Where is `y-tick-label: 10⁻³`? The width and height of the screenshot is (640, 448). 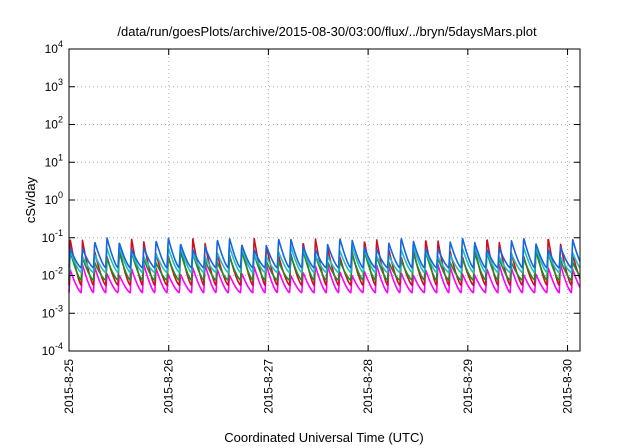 y-tick-label: 10⁻³ is located at coordinates (52, 311).